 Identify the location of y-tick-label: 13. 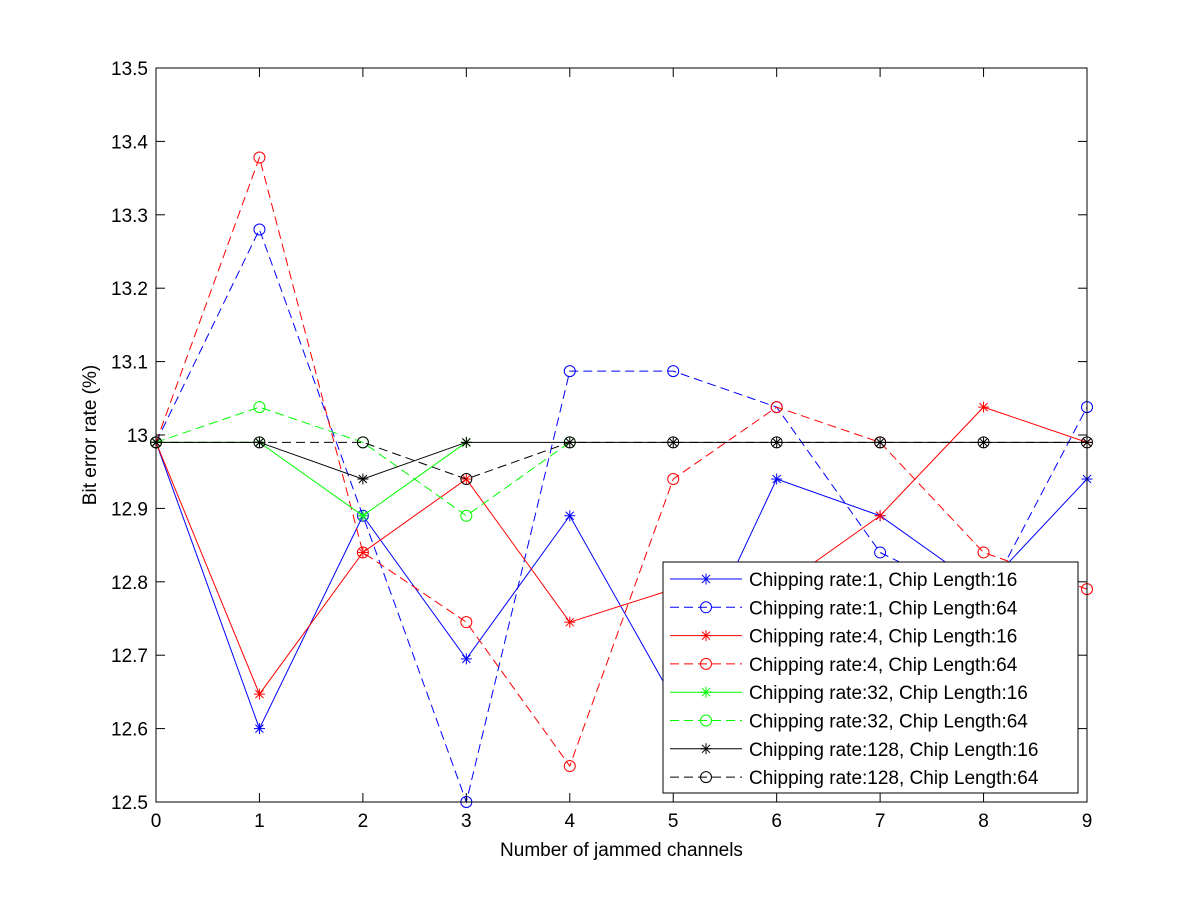
(137, 436).